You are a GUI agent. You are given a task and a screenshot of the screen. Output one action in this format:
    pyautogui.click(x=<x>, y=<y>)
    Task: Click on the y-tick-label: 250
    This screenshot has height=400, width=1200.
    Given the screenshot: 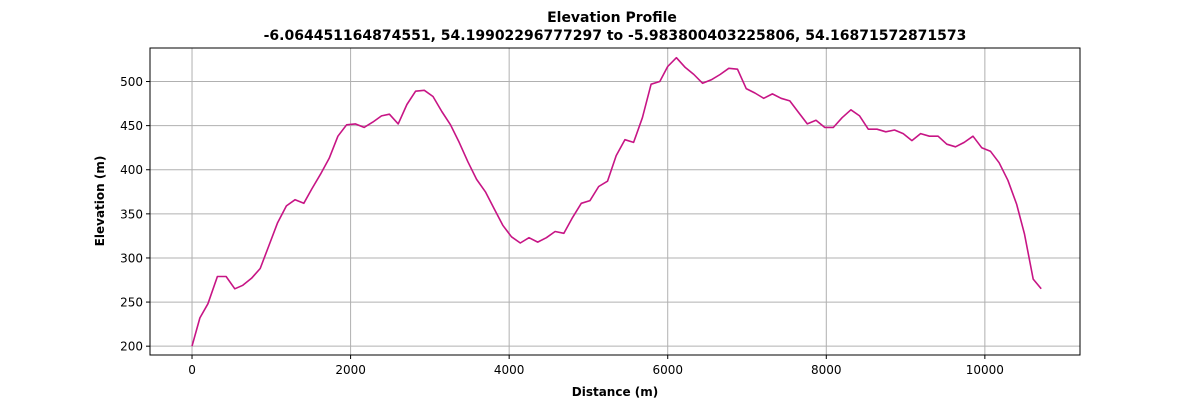 What is the action you would take?
    pyautogui.click(x=131, y=303)
    